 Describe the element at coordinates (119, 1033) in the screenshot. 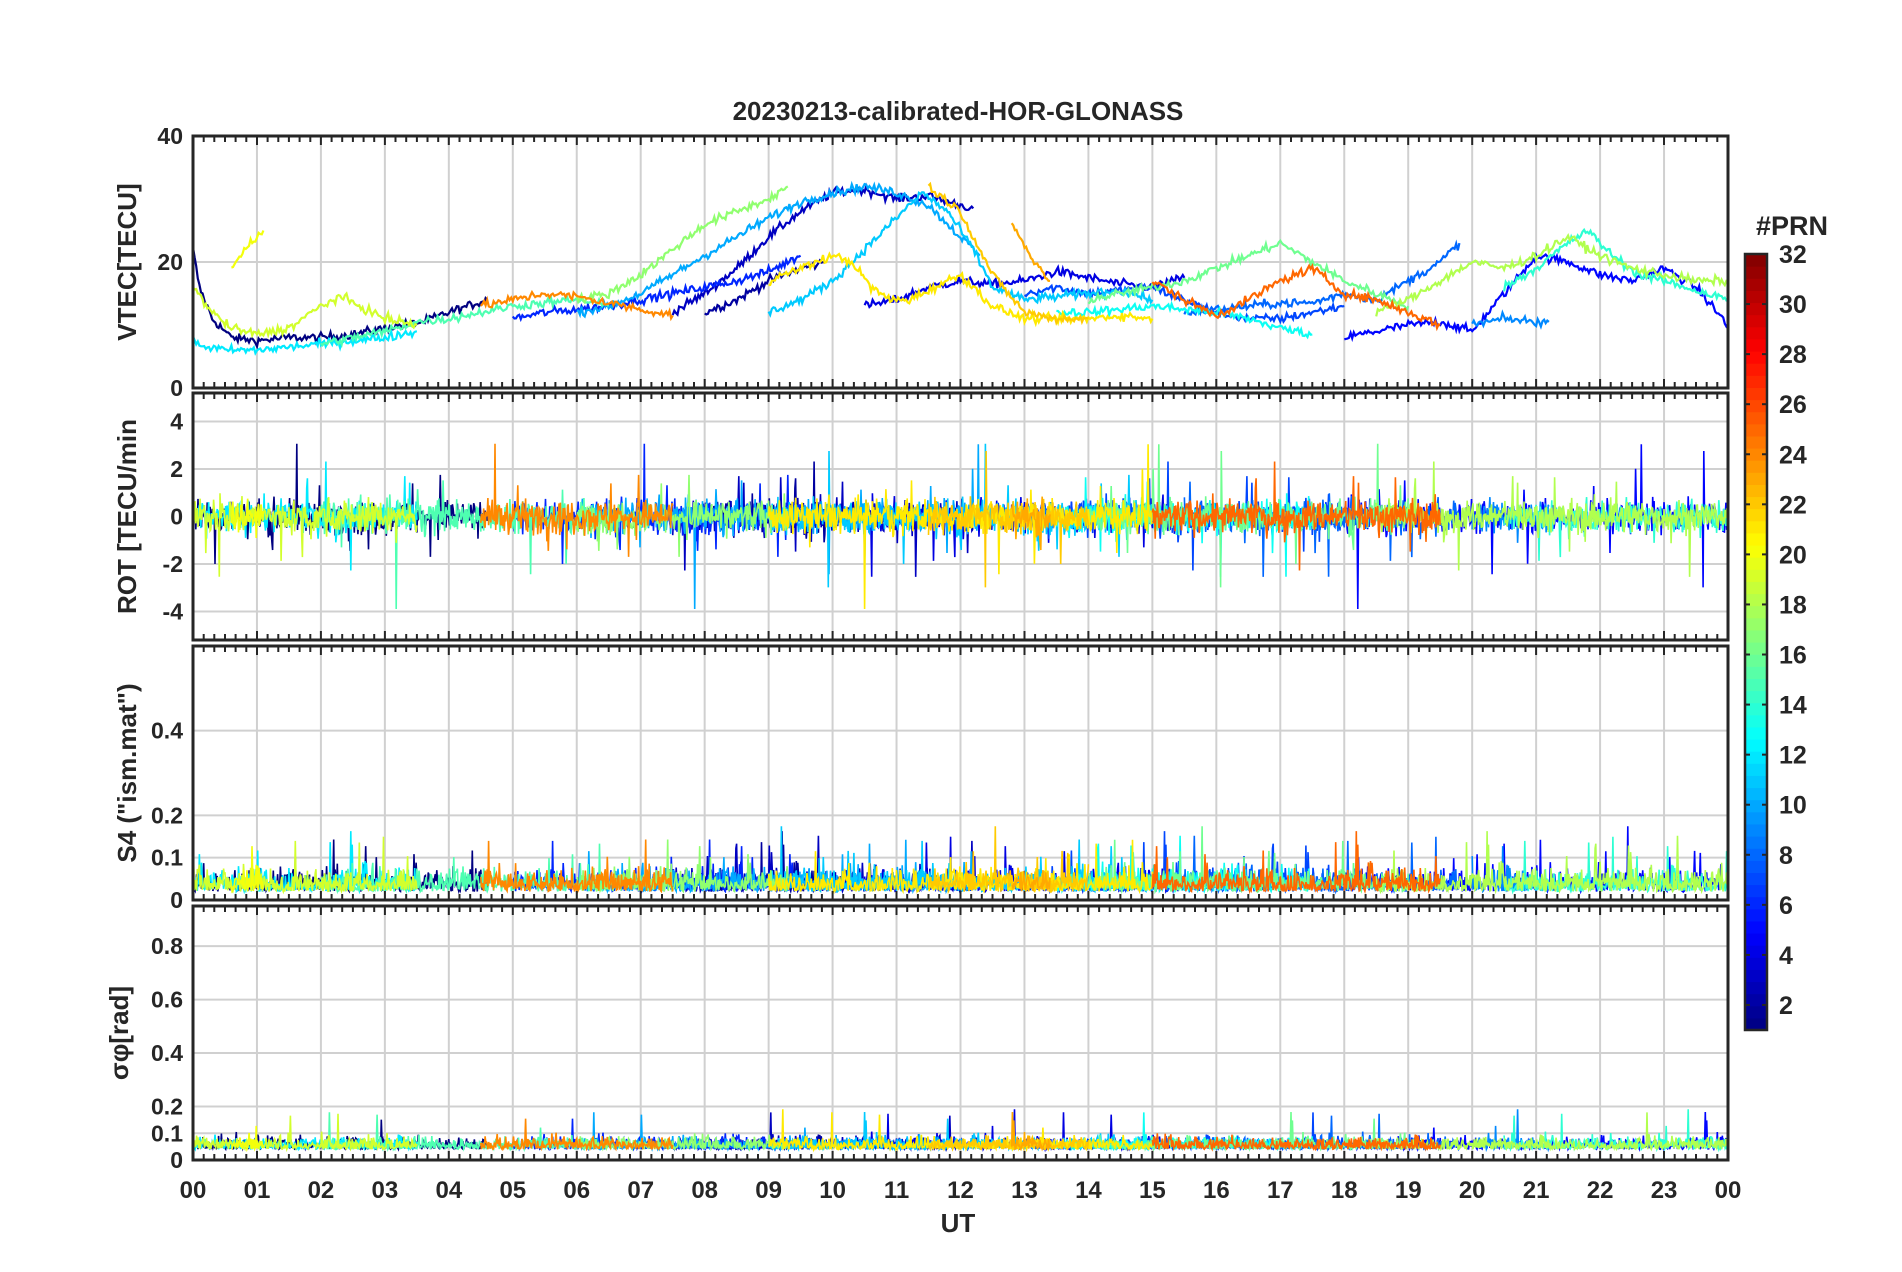

I see `panel-sigma_phi-ylabel: σφ[rad]` at that location.